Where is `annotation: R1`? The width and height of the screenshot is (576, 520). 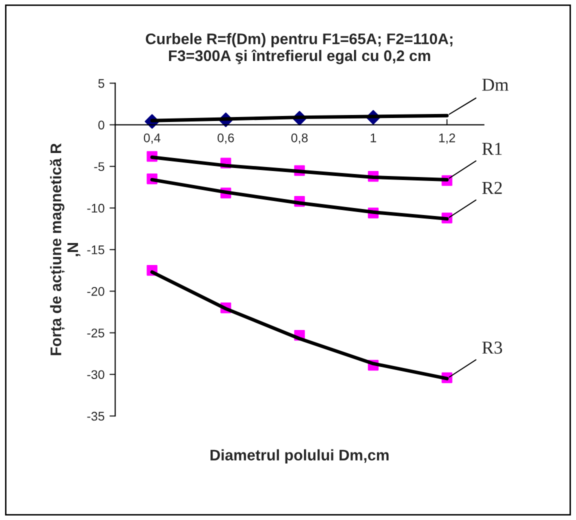
annotation: R1 is located at coordinates (492, 148).